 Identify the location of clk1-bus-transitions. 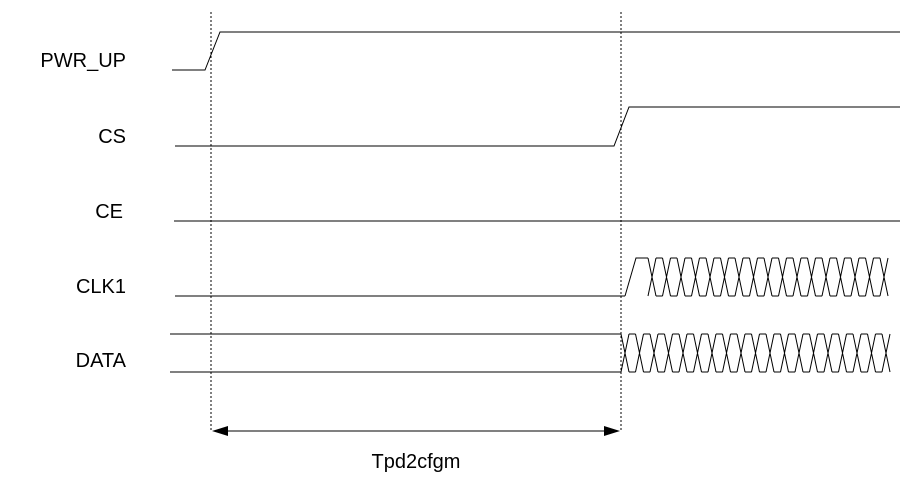
(768, 277).